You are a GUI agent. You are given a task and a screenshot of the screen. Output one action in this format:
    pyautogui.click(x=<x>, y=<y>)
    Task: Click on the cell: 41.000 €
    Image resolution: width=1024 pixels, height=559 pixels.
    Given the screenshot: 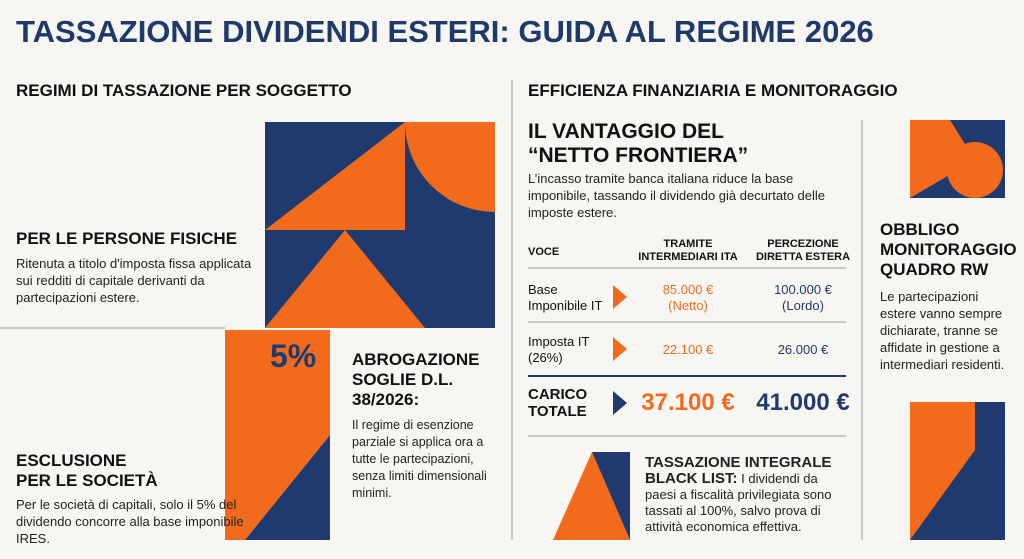 What is the action you would take?
    pyautogui.click(x=803, y=402)
    